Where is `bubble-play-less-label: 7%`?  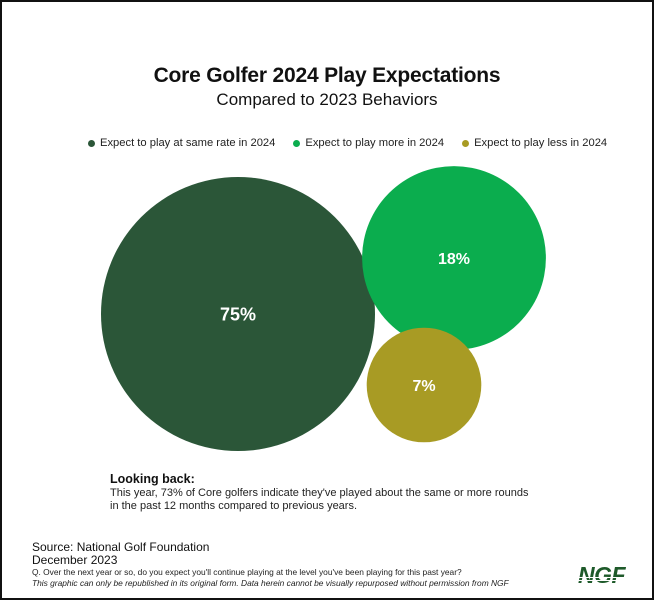 bubble-play-less-label: 7% is located at coordinates (423, 386).